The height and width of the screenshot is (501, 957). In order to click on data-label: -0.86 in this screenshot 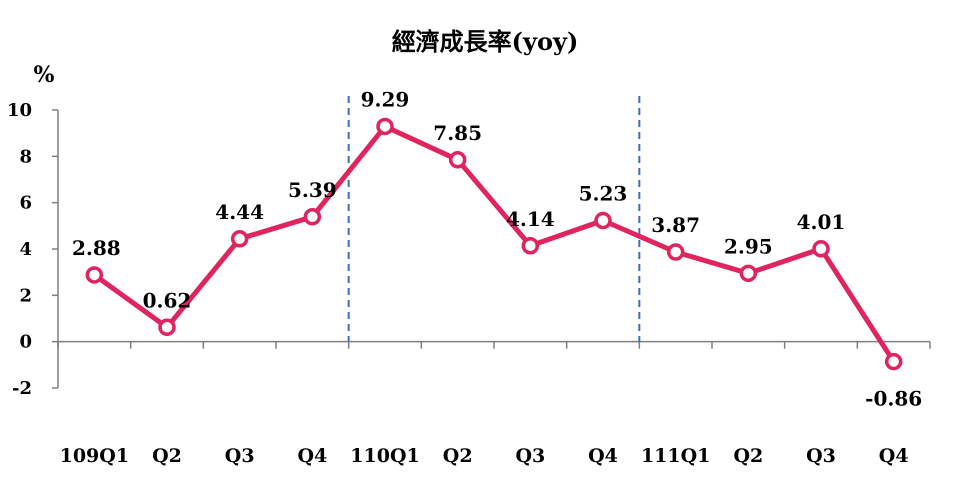, I will do `click(893, 399)`.